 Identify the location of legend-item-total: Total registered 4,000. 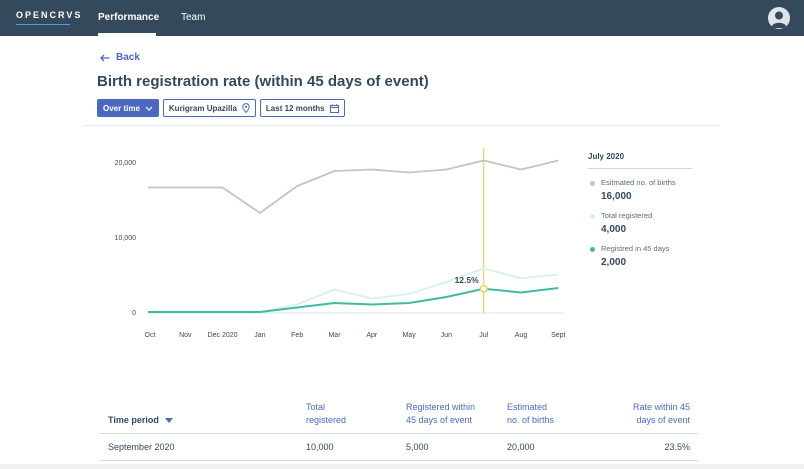
(640, 223).